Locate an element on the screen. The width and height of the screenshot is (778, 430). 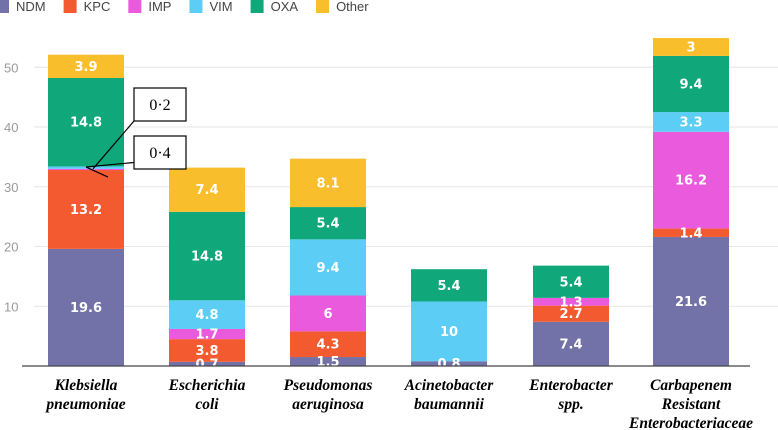
y-axis-ticks: 10 20 30 40 50 is located at coordinates (11, 187).